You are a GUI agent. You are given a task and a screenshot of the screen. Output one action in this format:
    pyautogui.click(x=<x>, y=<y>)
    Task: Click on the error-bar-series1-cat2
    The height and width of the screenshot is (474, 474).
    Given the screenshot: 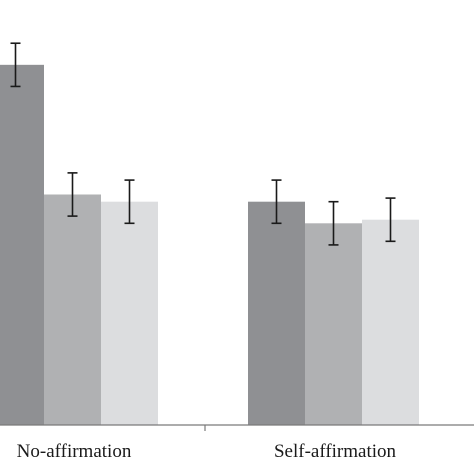 What is the action you would take?
    pyautogui.click(x=276, y=202)
    